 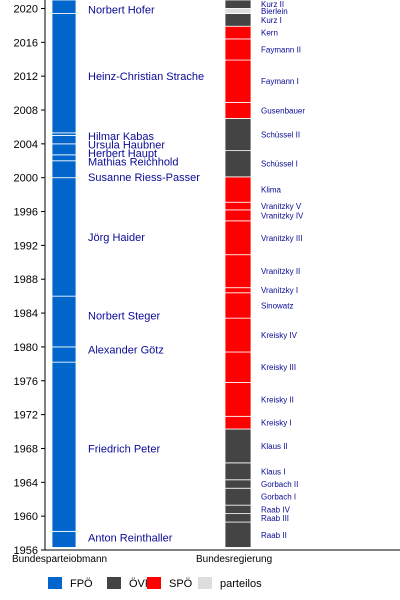 What do you see at coordinates (234, 559) in the screenshot?
I see `category-label-government: Bundesregierung` at bounding box center [234, 559].